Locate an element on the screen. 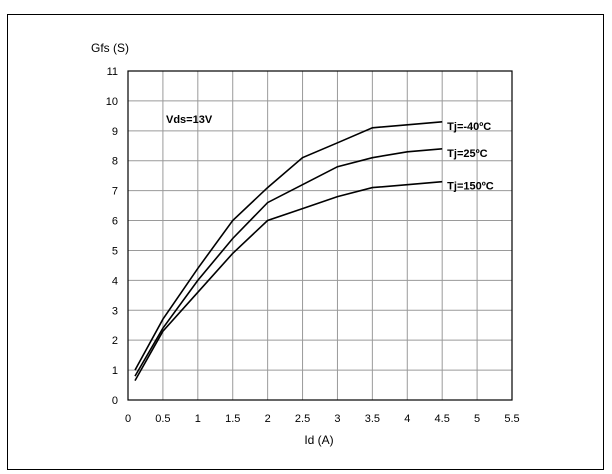 Image resolution: width=612 pixels, height=474 pixels. x-tick-label: 2 is located at coordinates (268, 419).